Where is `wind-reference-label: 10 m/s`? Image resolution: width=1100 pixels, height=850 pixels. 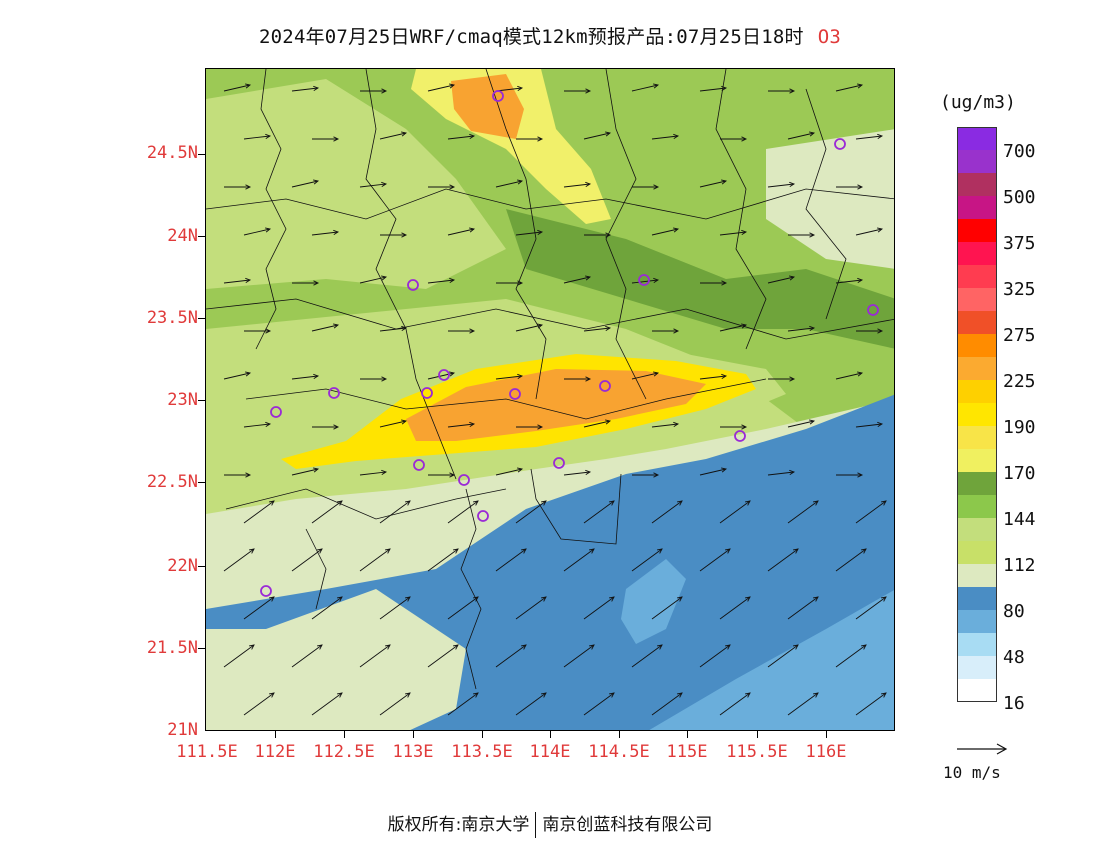 wind-reference-label: 10 m/s is located at coordinates (972, 772).